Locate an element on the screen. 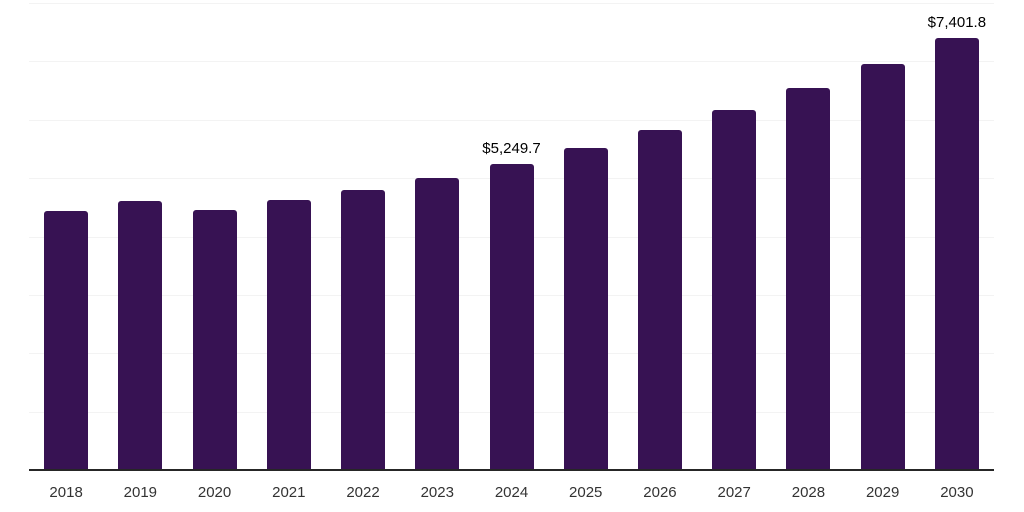 The height and width of the screenshot is (512, 1024). x-tick-label-2024: 2024 is located at coordinates (511, 492).